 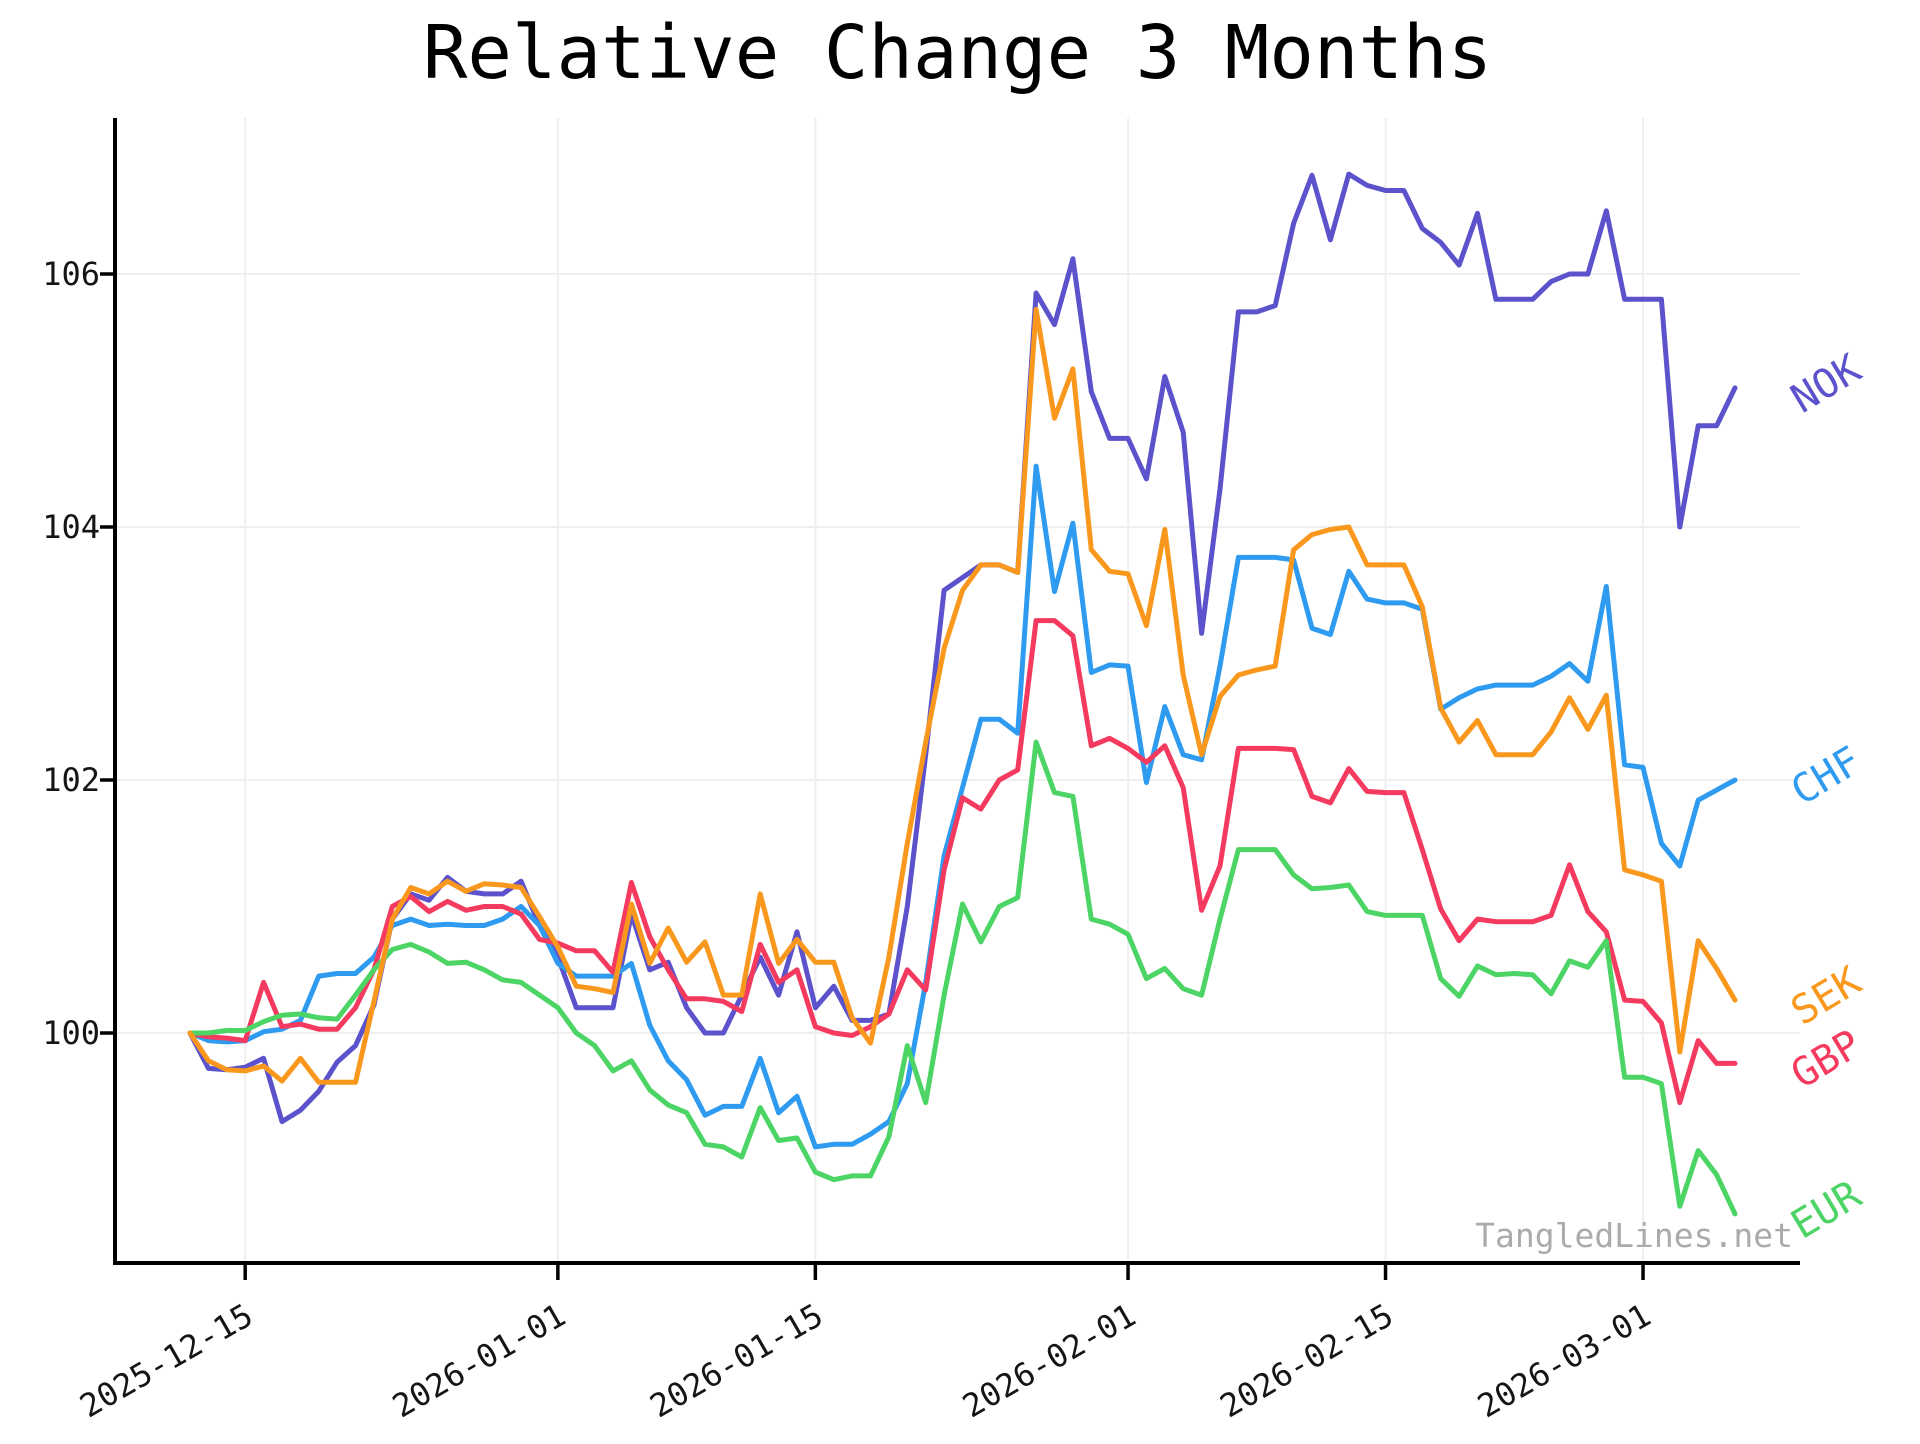 What do you see at coordinates (1826, 996) in the screenshot?
I see `series-label-SEK: SEK` at bounding box center [1826, 996].